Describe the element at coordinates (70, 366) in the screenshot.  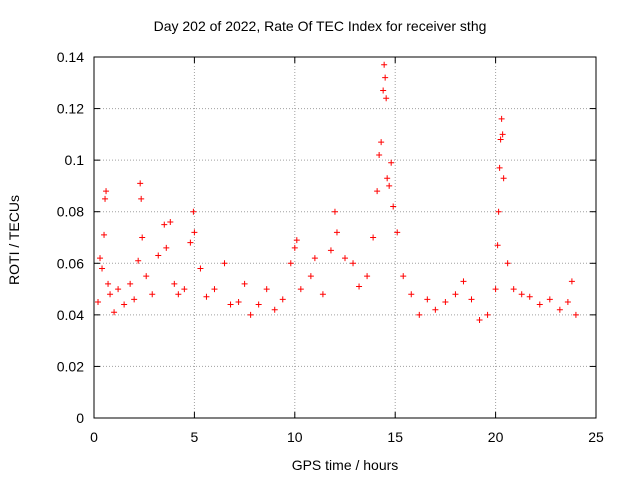
I see `y-tick-label: 0.02` at that location.